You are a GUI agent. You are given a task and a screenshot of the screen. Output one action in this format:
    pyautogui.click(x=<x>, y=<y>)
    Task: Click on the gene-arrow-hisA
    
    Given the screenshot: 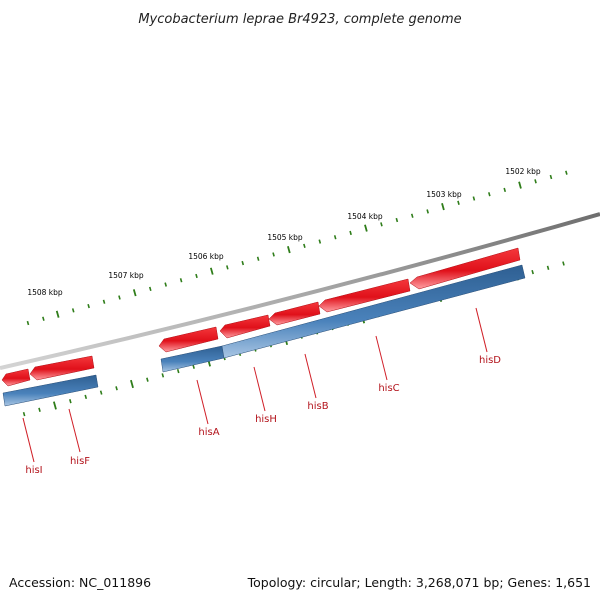 What is the action you would take?
    pyautogui.click(x=188, y=339)
    